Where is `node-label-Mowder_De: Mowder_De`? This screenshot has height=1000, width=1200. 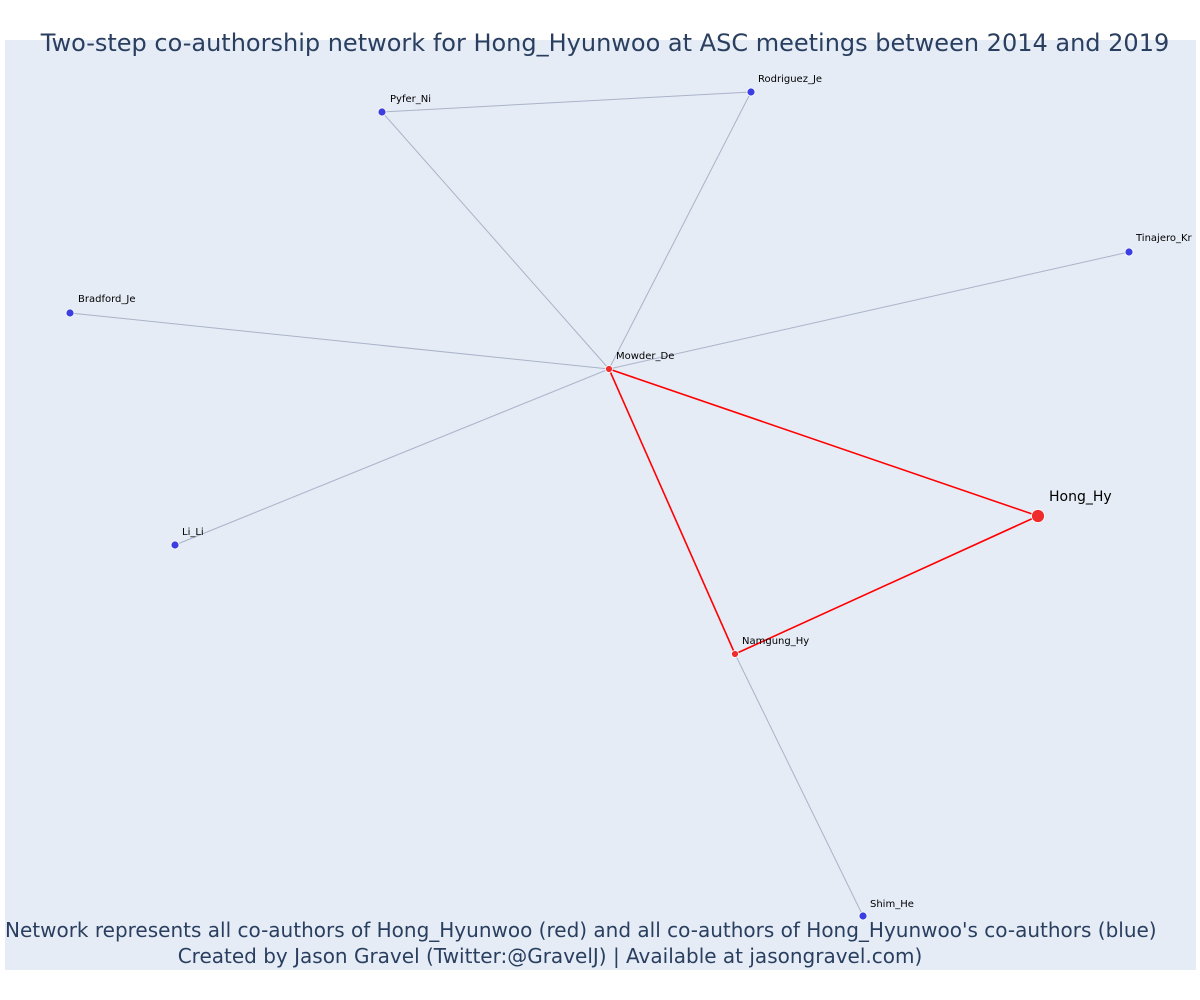
node-label-Mowder_De: Mowder_De is located at coordinates (645, 356).